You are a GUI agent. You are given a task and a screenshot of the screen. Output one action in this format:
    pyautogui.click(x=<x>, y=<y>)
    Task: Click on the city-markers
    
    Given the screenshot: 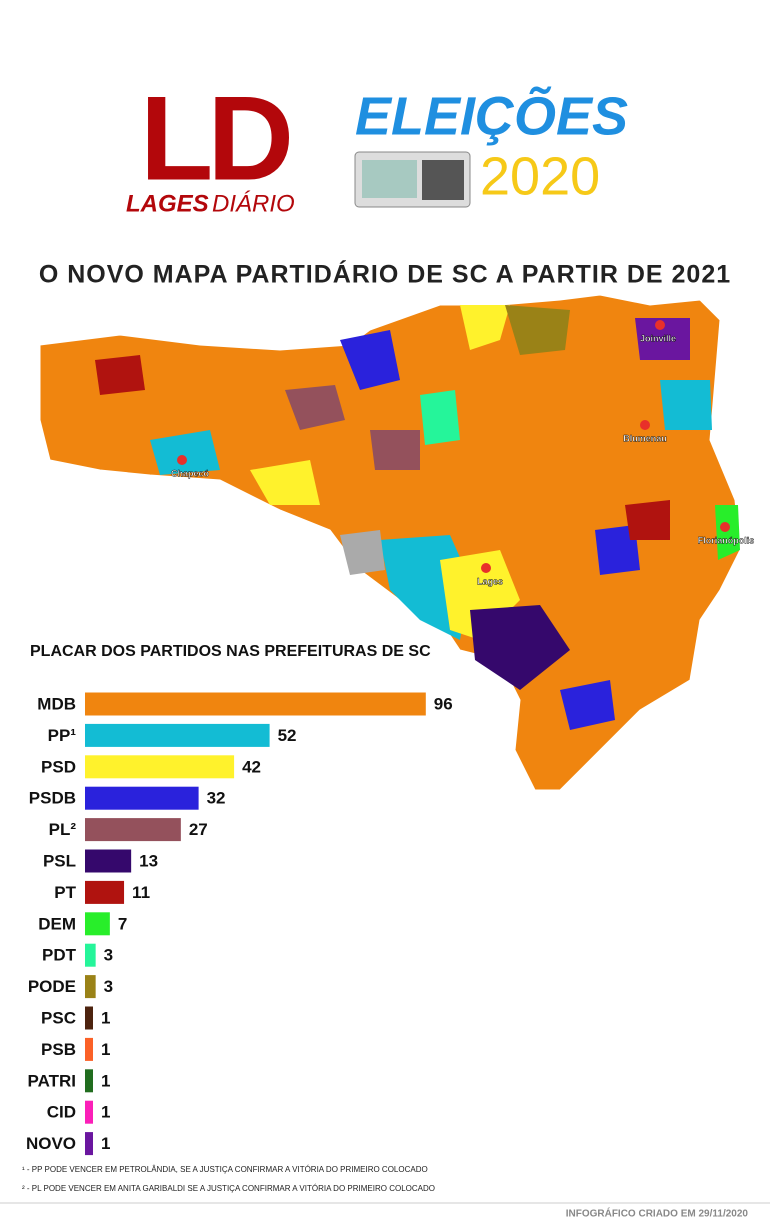 What is the action you would take?
    pyautogui.click(x=453, y=446)
    